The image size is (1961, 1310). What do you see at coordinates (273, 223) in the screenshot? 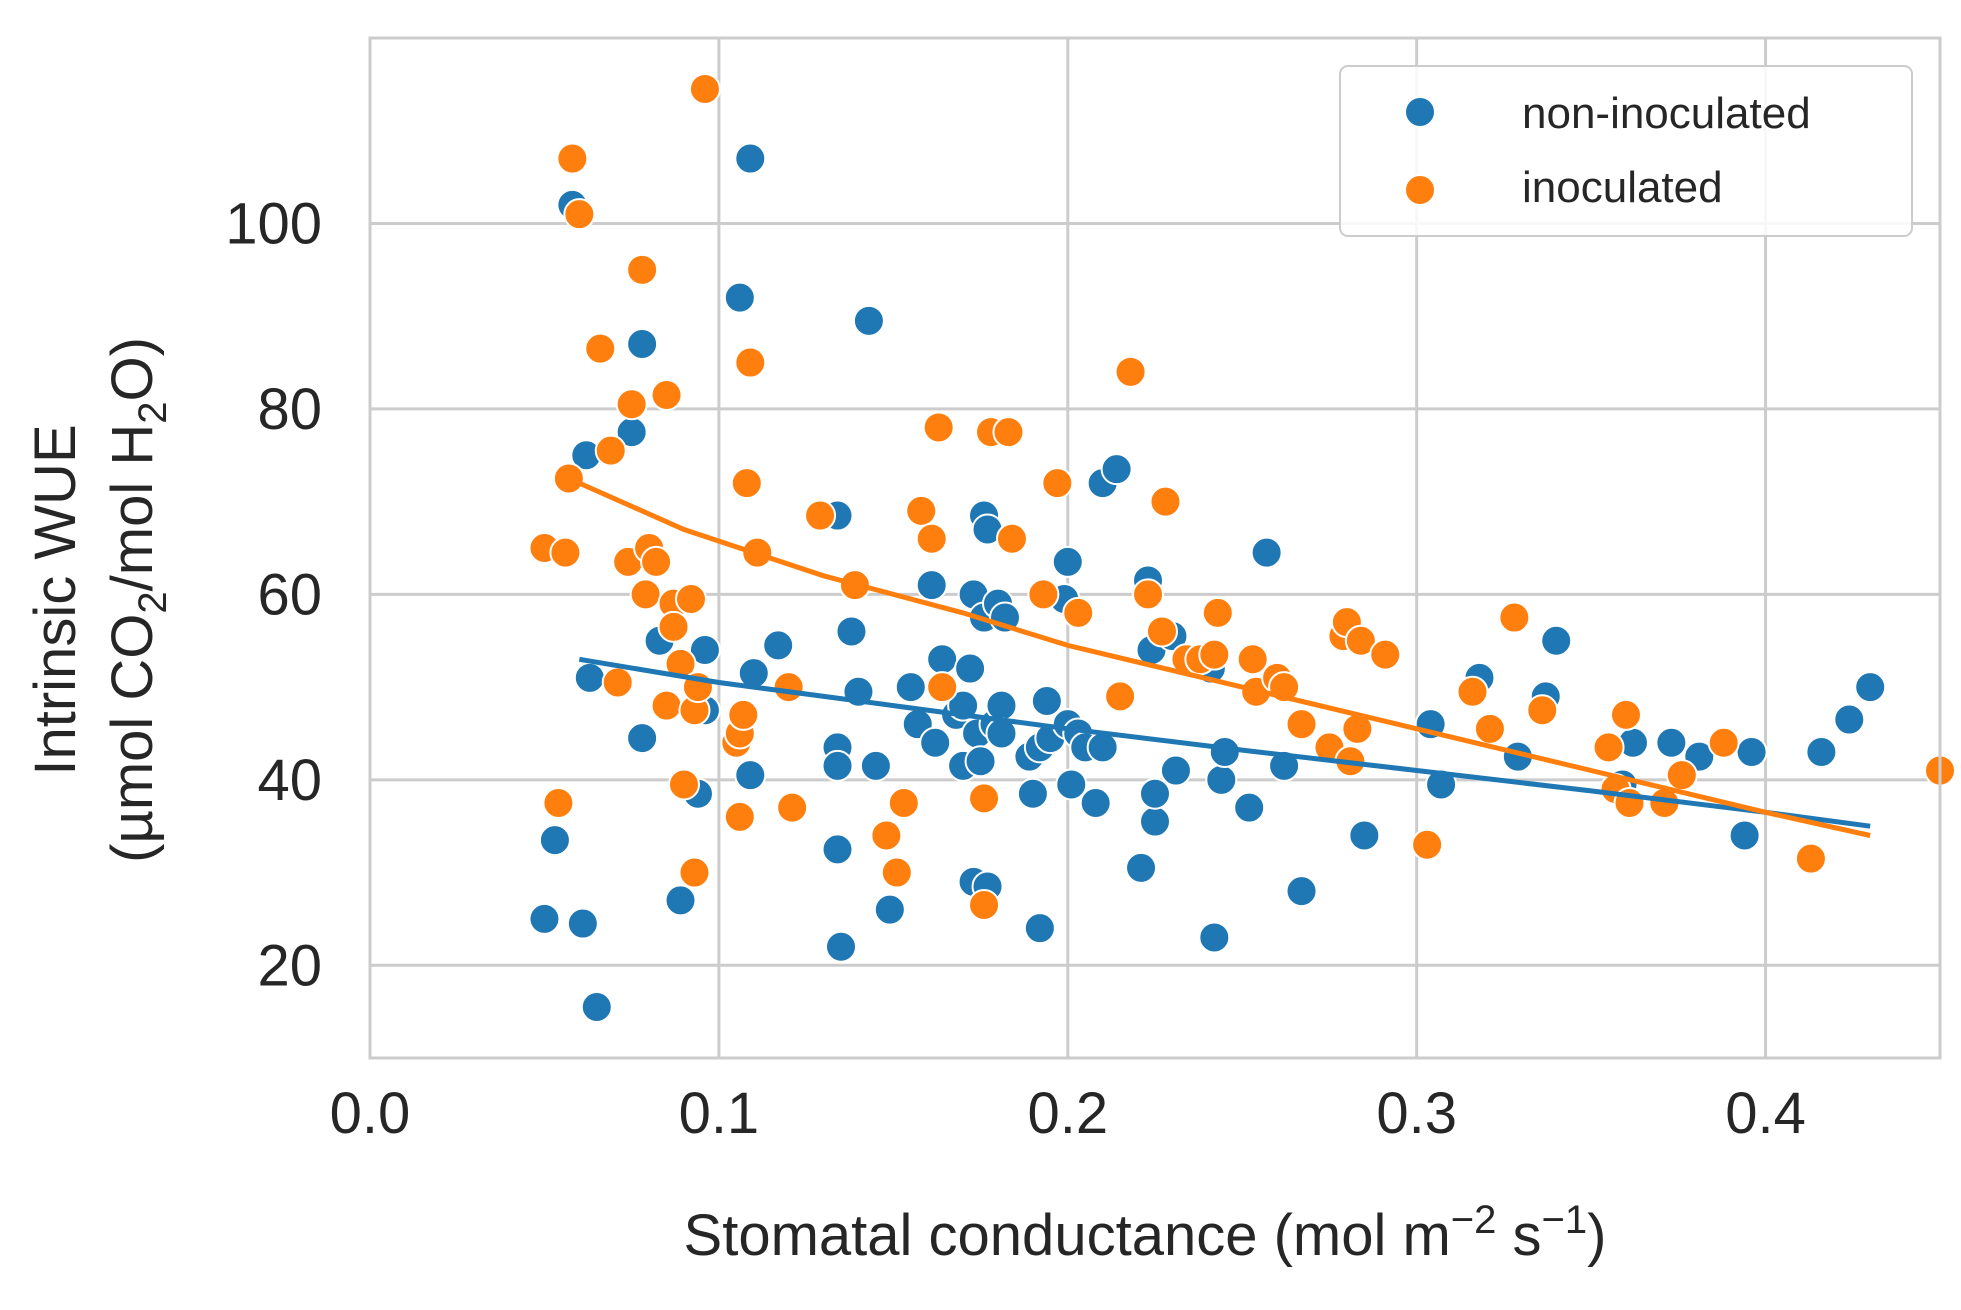
I see `y-tick-label: 100` at bounding box center [273, 223].